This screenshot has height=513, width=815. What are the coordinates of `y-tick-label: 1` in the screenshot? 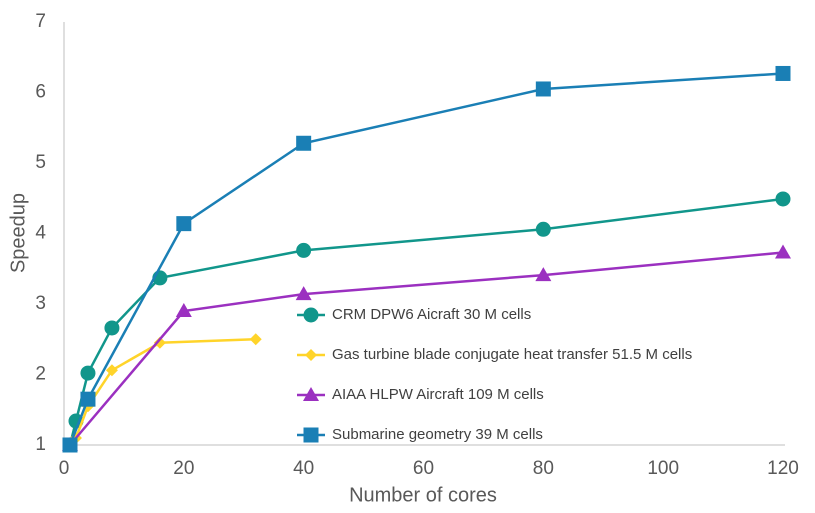 It's located at (40, 444).